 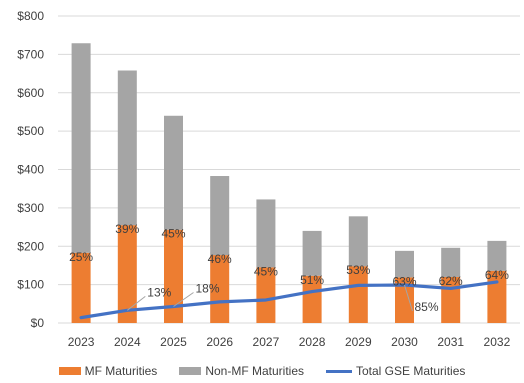 I want to click on legend-item-non-mf: Non-MF Maturities, so click(x=241, y=371).